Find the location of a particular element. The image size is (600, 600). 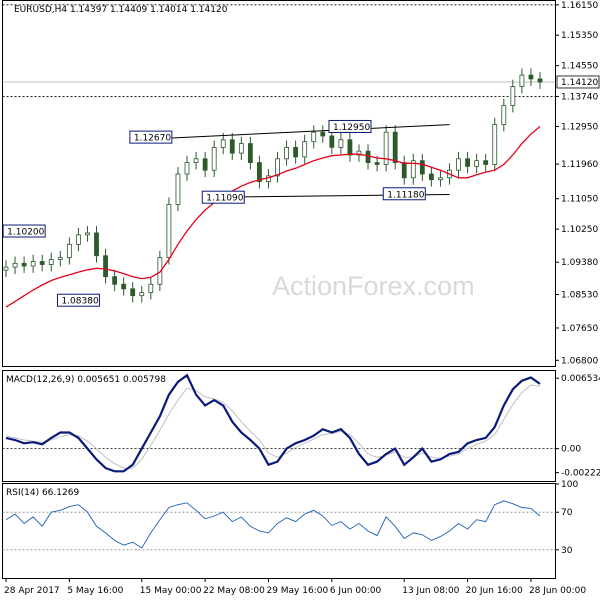

price-annotation-label-4: 1.12950 is located at coordinates (351, 128).